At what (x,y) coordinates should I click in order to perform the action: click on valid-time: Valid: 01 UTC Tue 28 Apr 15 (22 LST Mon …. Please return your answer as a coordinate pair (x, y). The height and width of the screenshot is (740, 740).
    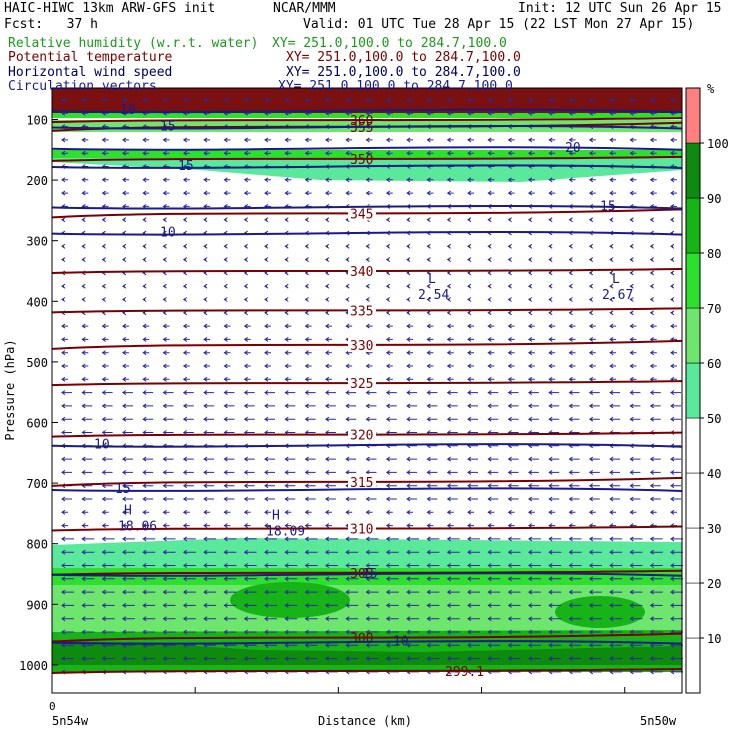
    Looking at the image, I should click on (499, 24).